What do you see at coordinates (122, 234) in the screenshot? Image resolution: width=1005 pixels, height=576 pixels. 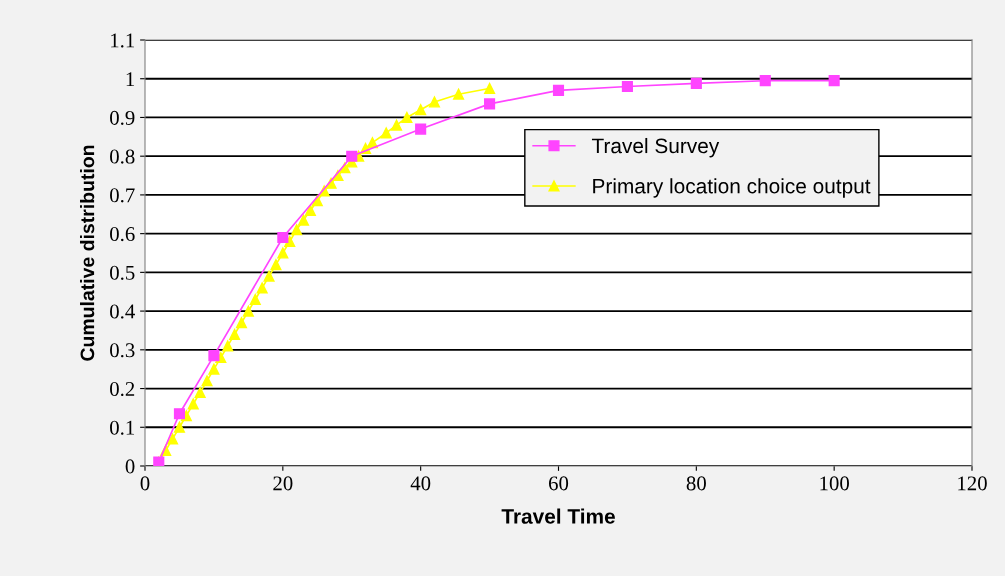 I see `y-tick-label: 0.6` at bounding box center [122, 234].